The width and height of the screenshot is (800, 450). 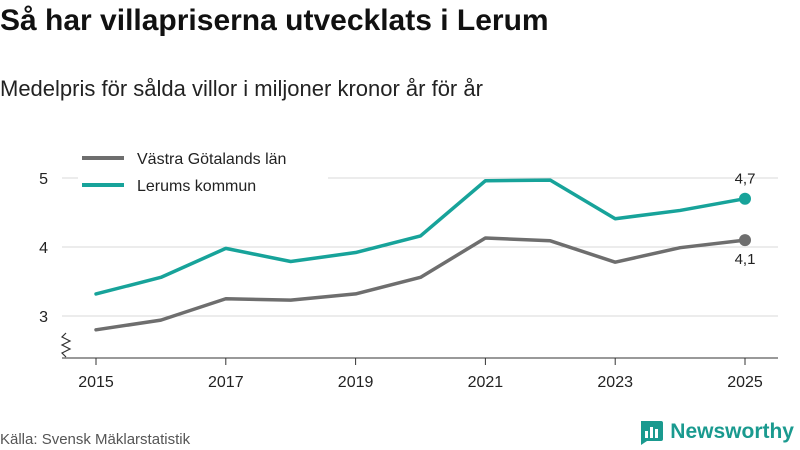 I want to click on x-tick-label: 2023, so click(x=615, y=382).